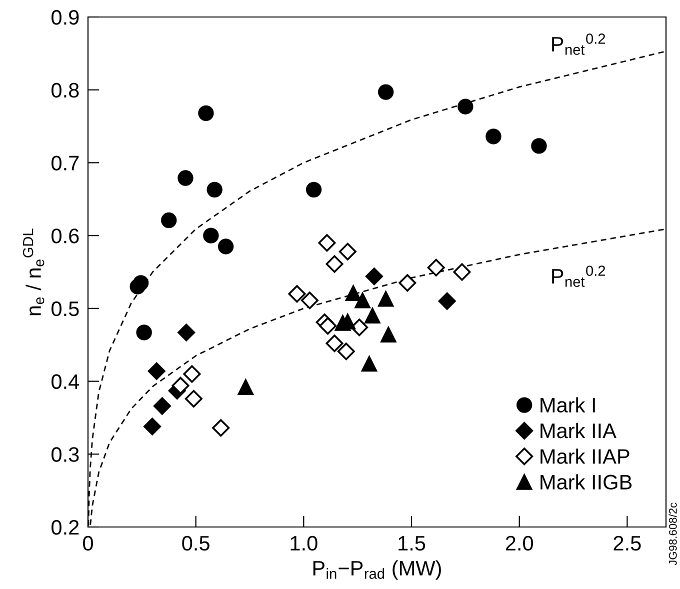 The width and height of the screenshot is (680, 589). Describe the element at coordinates (65, 236) in the screenshot. I see `y-tick-label: 0.6` at that location.